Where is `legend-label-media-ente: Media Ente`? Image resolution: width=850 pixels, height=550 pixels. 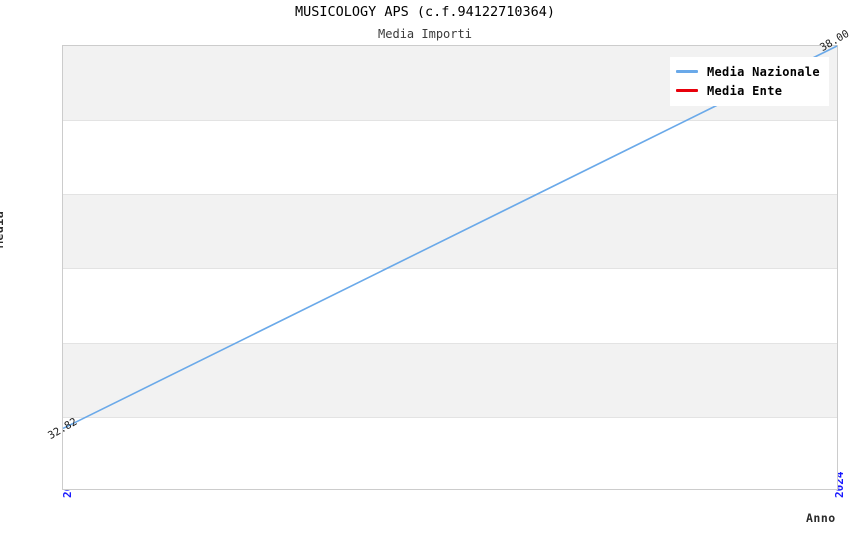 legend-label-media-ente: Media Ente is located at coordinates (745, 90).